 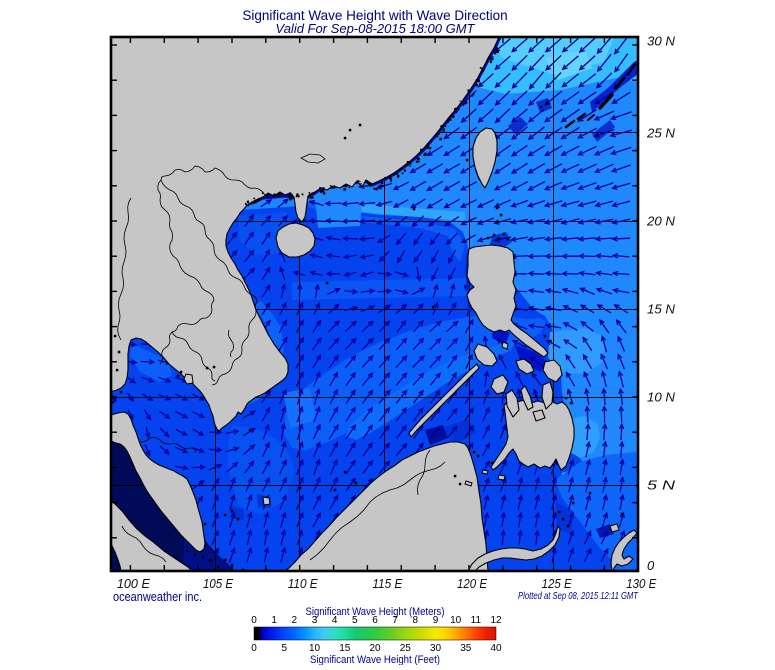 I want to click on svg-text: 25 N, so click(x=661, y=133).